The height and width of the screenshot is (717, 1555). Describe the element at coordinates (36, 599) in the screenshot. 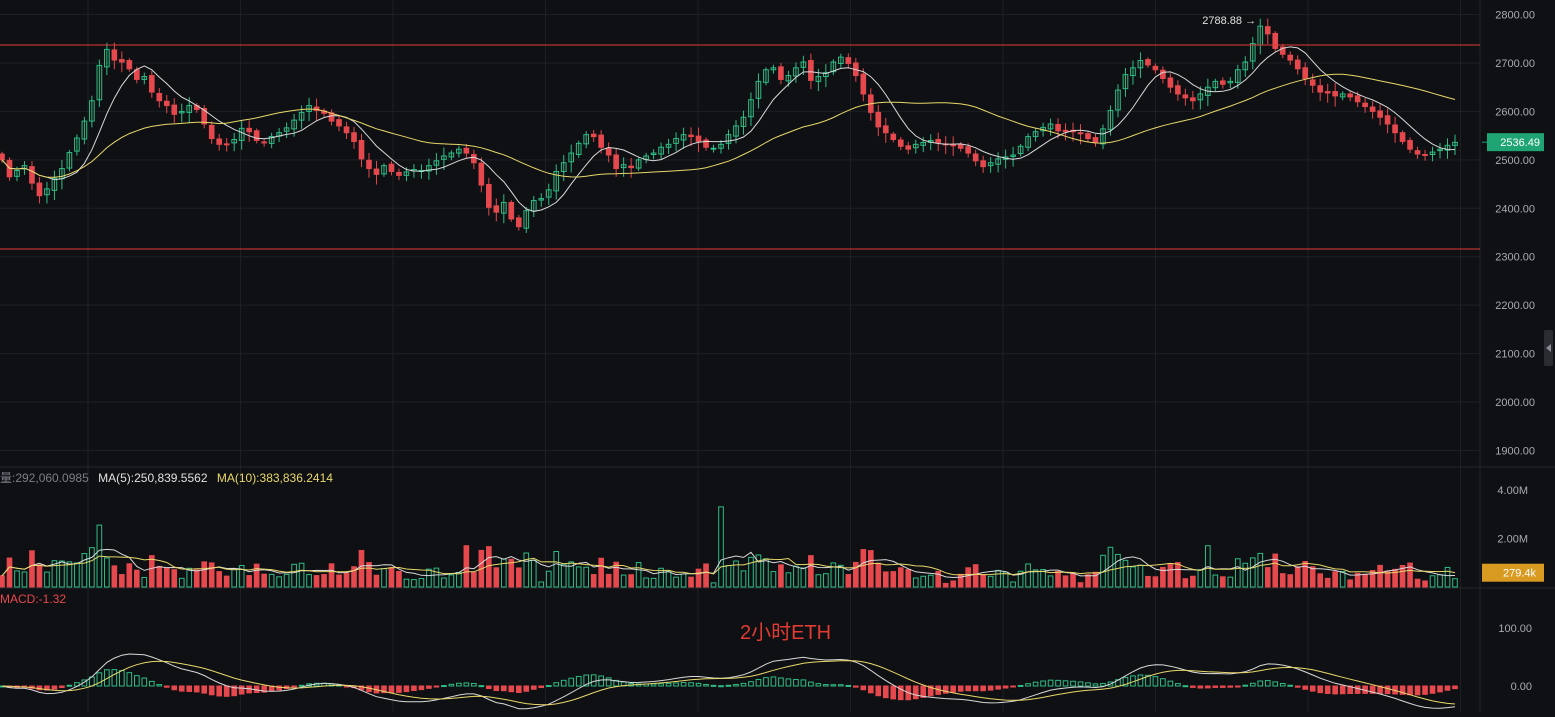

I see `macd-indicator-labels: MACD:-1.32` at that location.